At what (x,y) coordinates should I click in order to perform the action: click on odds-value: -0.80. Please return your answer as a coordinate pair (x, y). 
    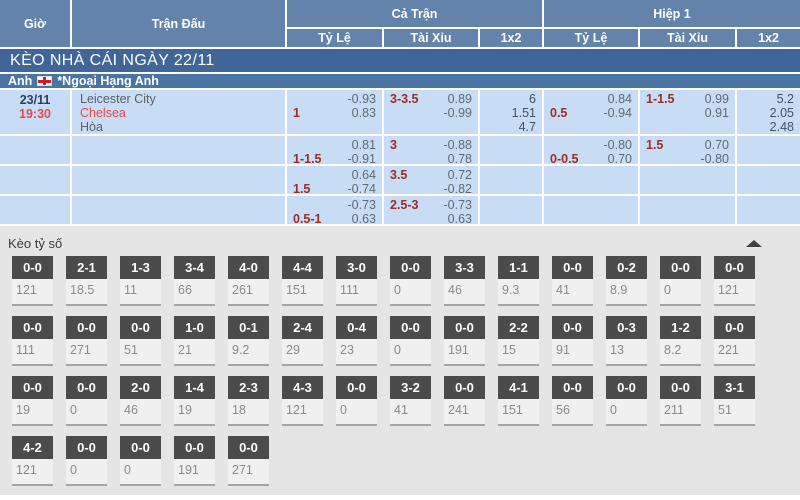
    Looking at the image, I should click on (618, 145).